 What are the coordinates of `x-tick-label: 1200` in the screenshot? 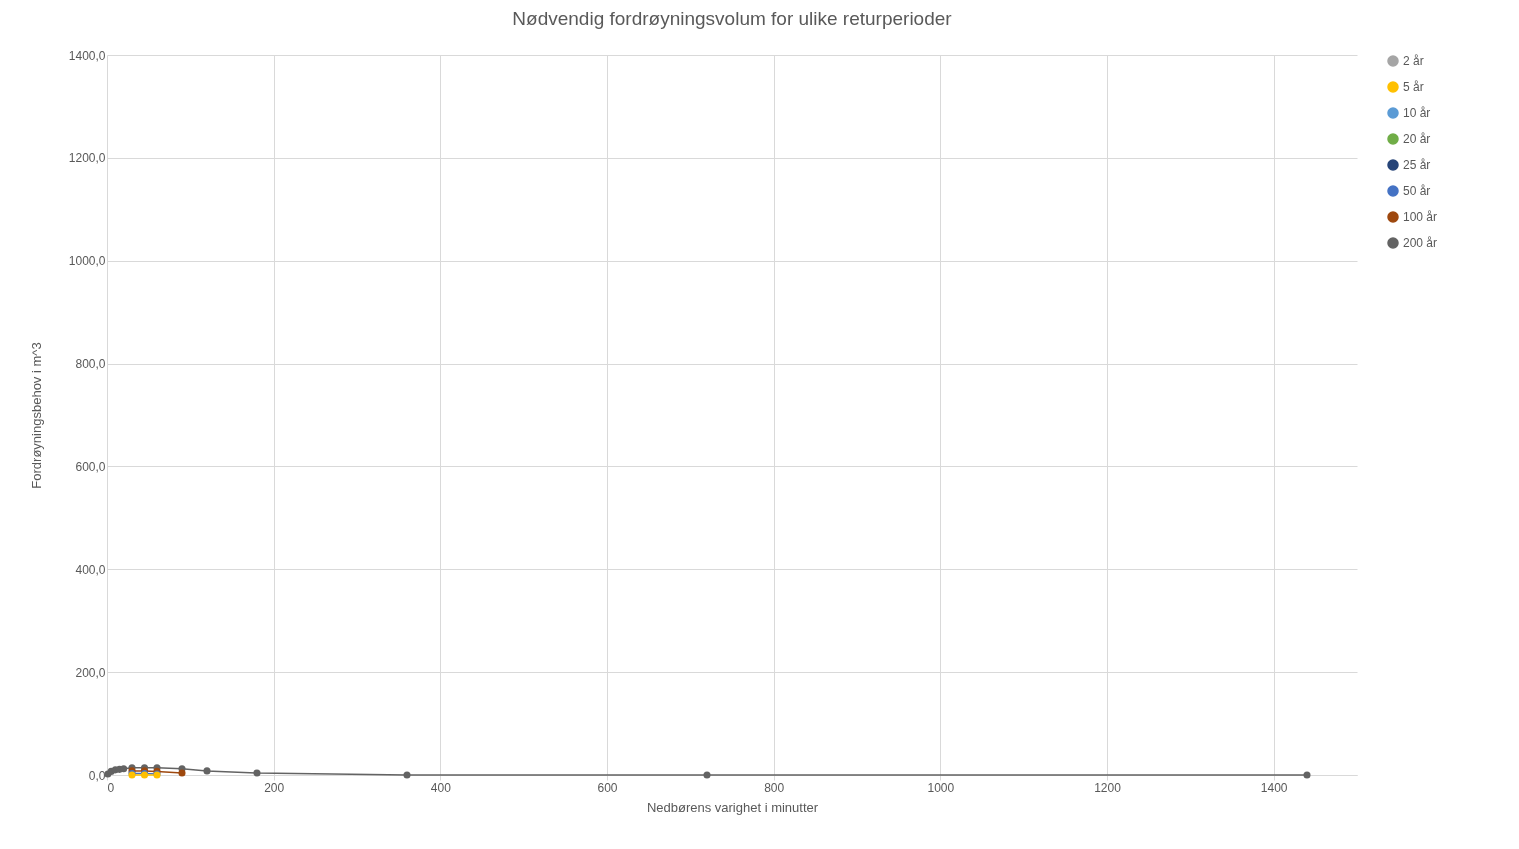 It's located at (1108, 787).